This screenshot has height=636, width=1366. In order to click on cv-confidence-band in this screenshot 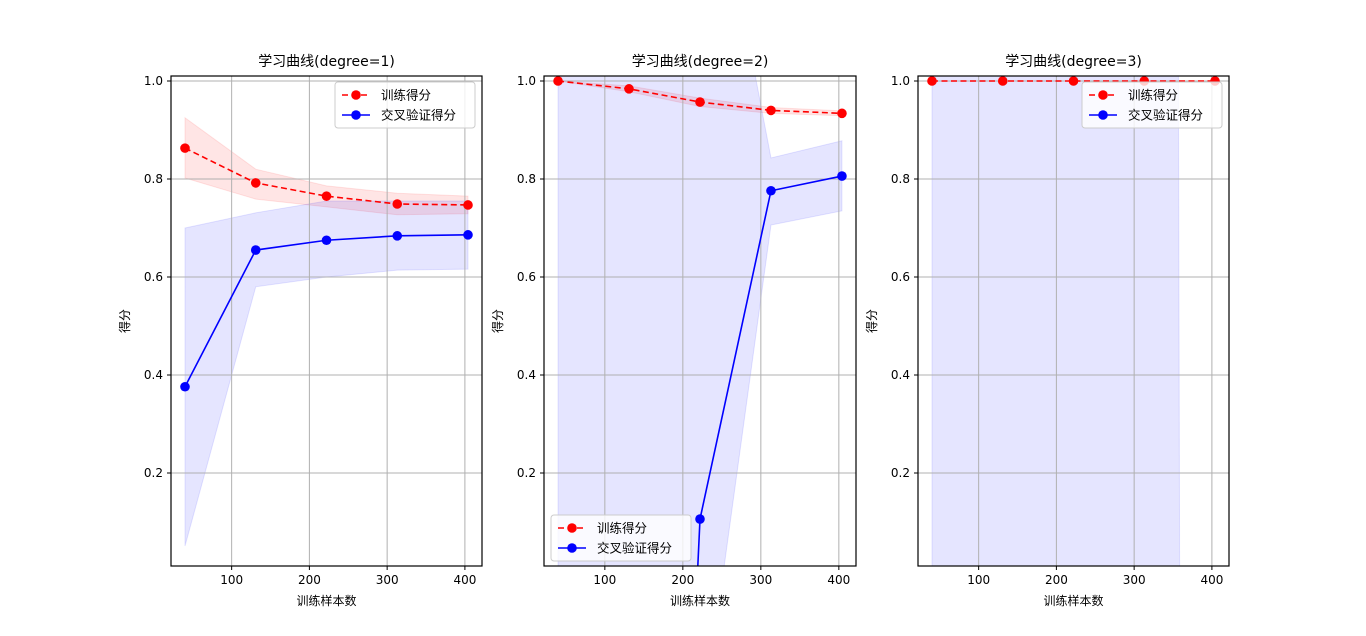, I will do `click(1056, 321)`.